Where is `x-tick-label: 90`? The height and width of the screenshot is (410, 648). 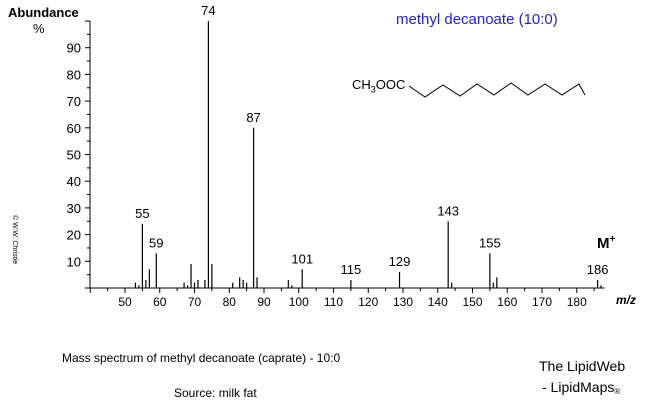 x-tick-label: 90 is located at coordinates (264, 302).